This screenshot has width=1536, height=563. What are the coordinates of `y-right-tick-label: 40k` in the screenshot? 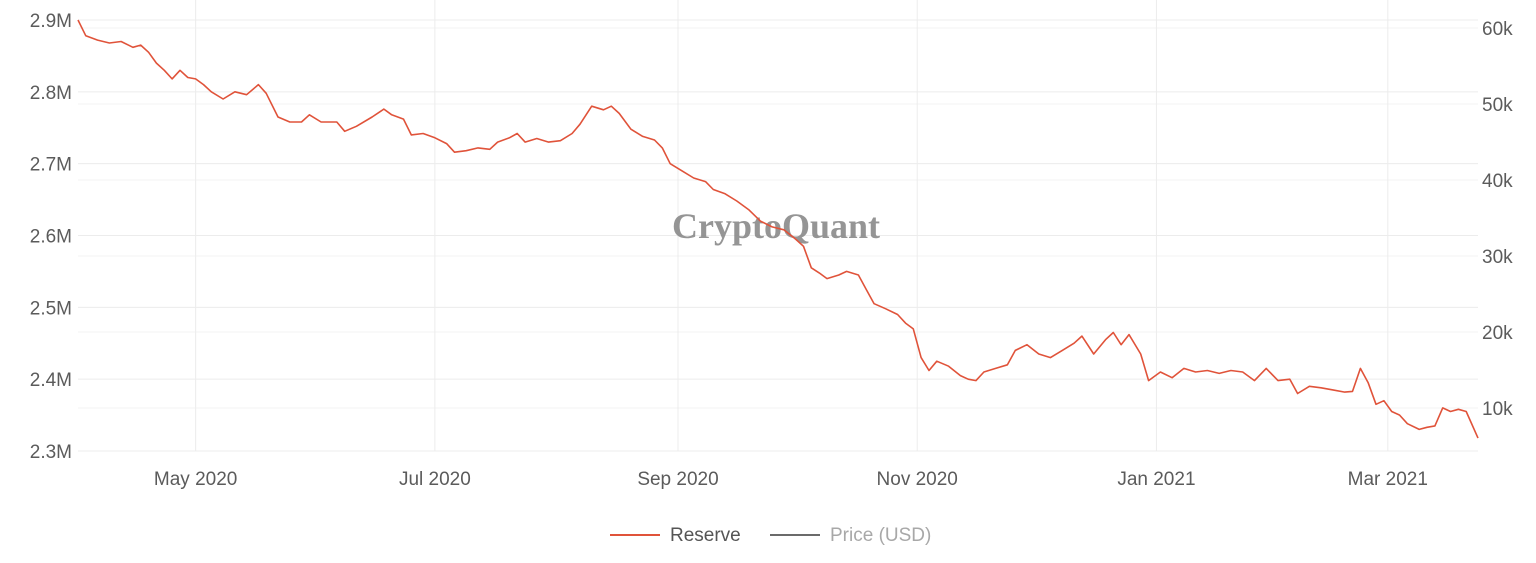 It's located at (1497, 181).